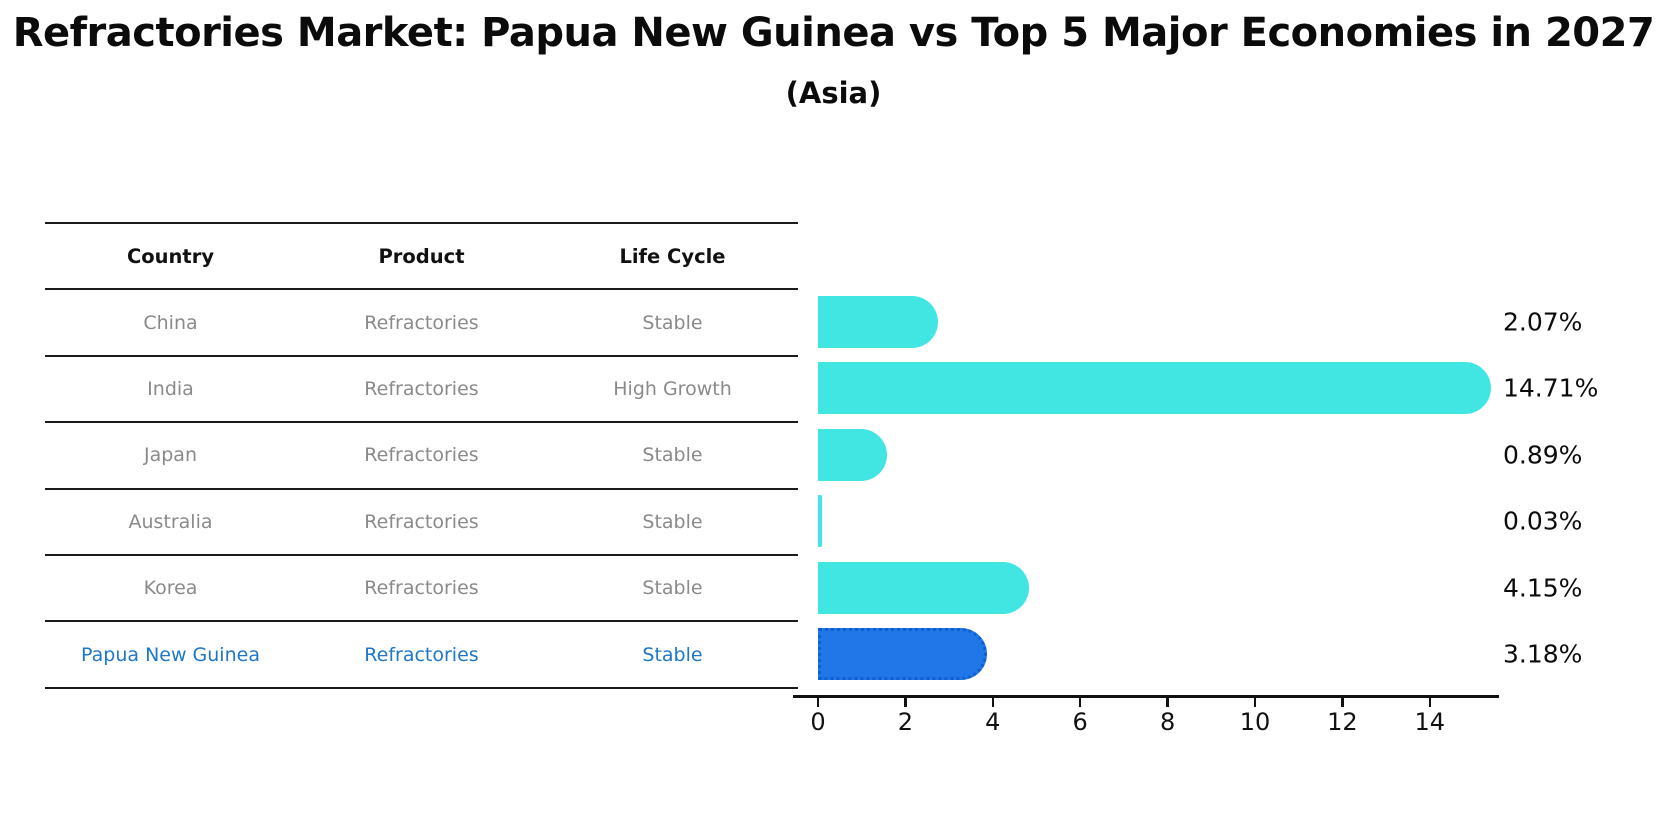  What do you see at coordinates (924, 587) in the screenshot?
I see `bar-korea` at bounding box center [924, 587].